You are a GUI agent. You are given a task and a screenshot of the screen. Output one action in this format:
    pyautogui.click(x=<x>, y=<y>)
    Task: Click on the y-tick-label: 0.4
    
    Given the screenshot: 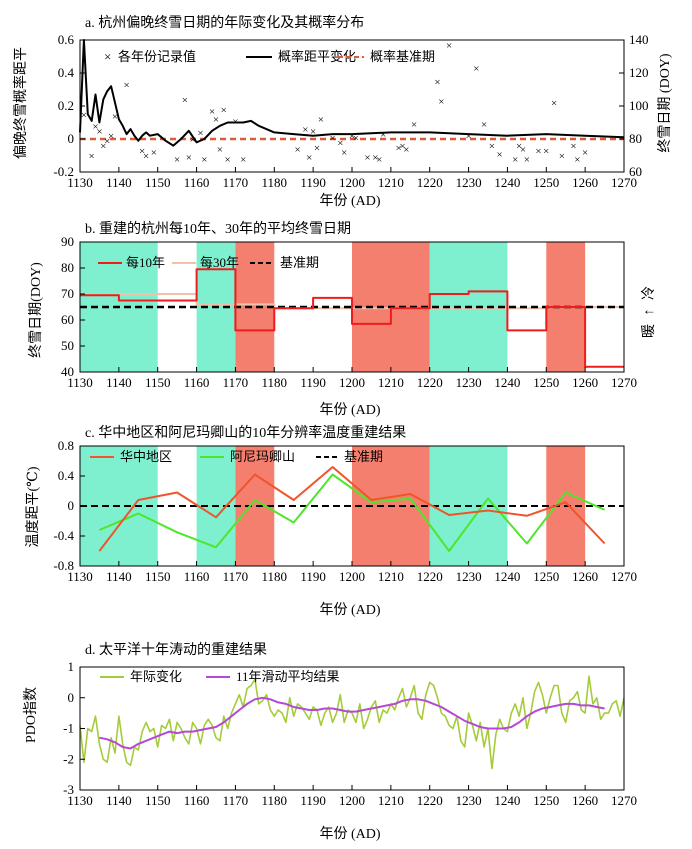 What is the action you would take?
    pyautogui.click(x=66, y=72)
    